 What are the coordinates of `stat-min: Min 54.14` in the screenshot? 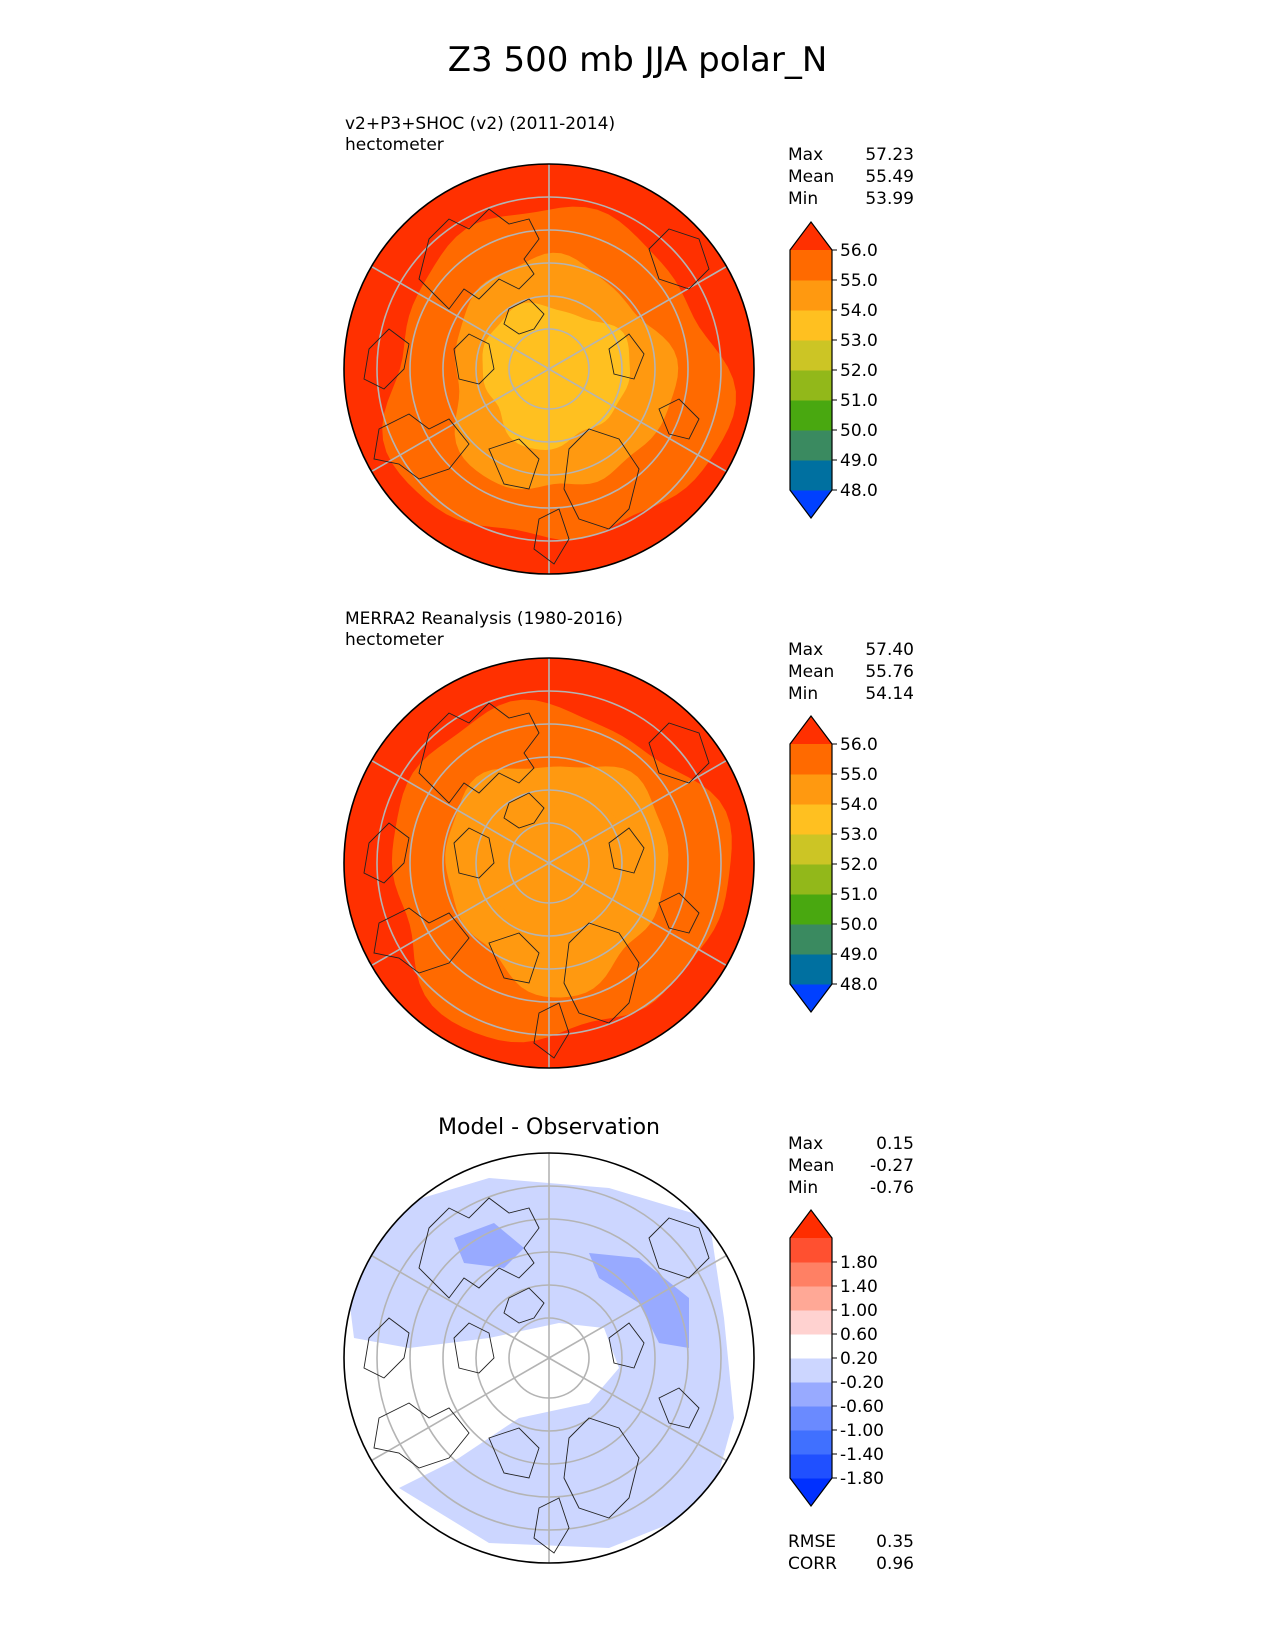 It's located at (851, 694).